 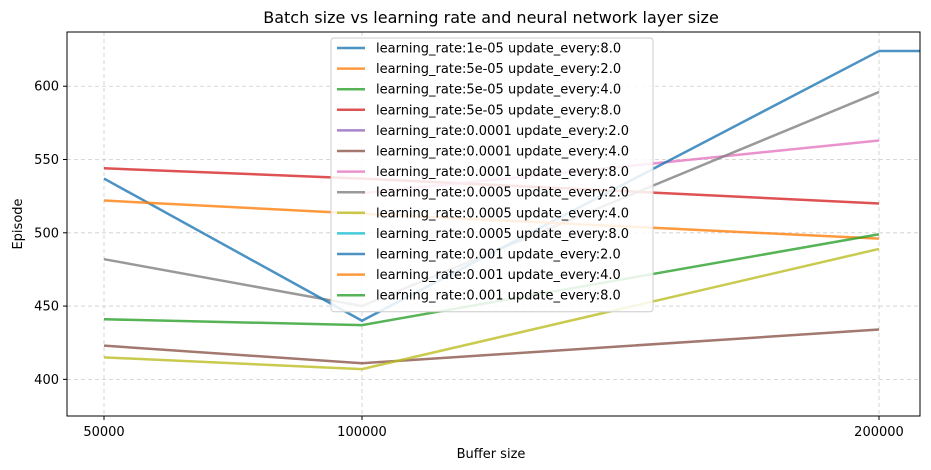 What do you see at coordinates (502, 193) in the screenshot?
I see `legend-label: learning_rate:0.0005 update_every:2.0` at bounding box center [502, 193].